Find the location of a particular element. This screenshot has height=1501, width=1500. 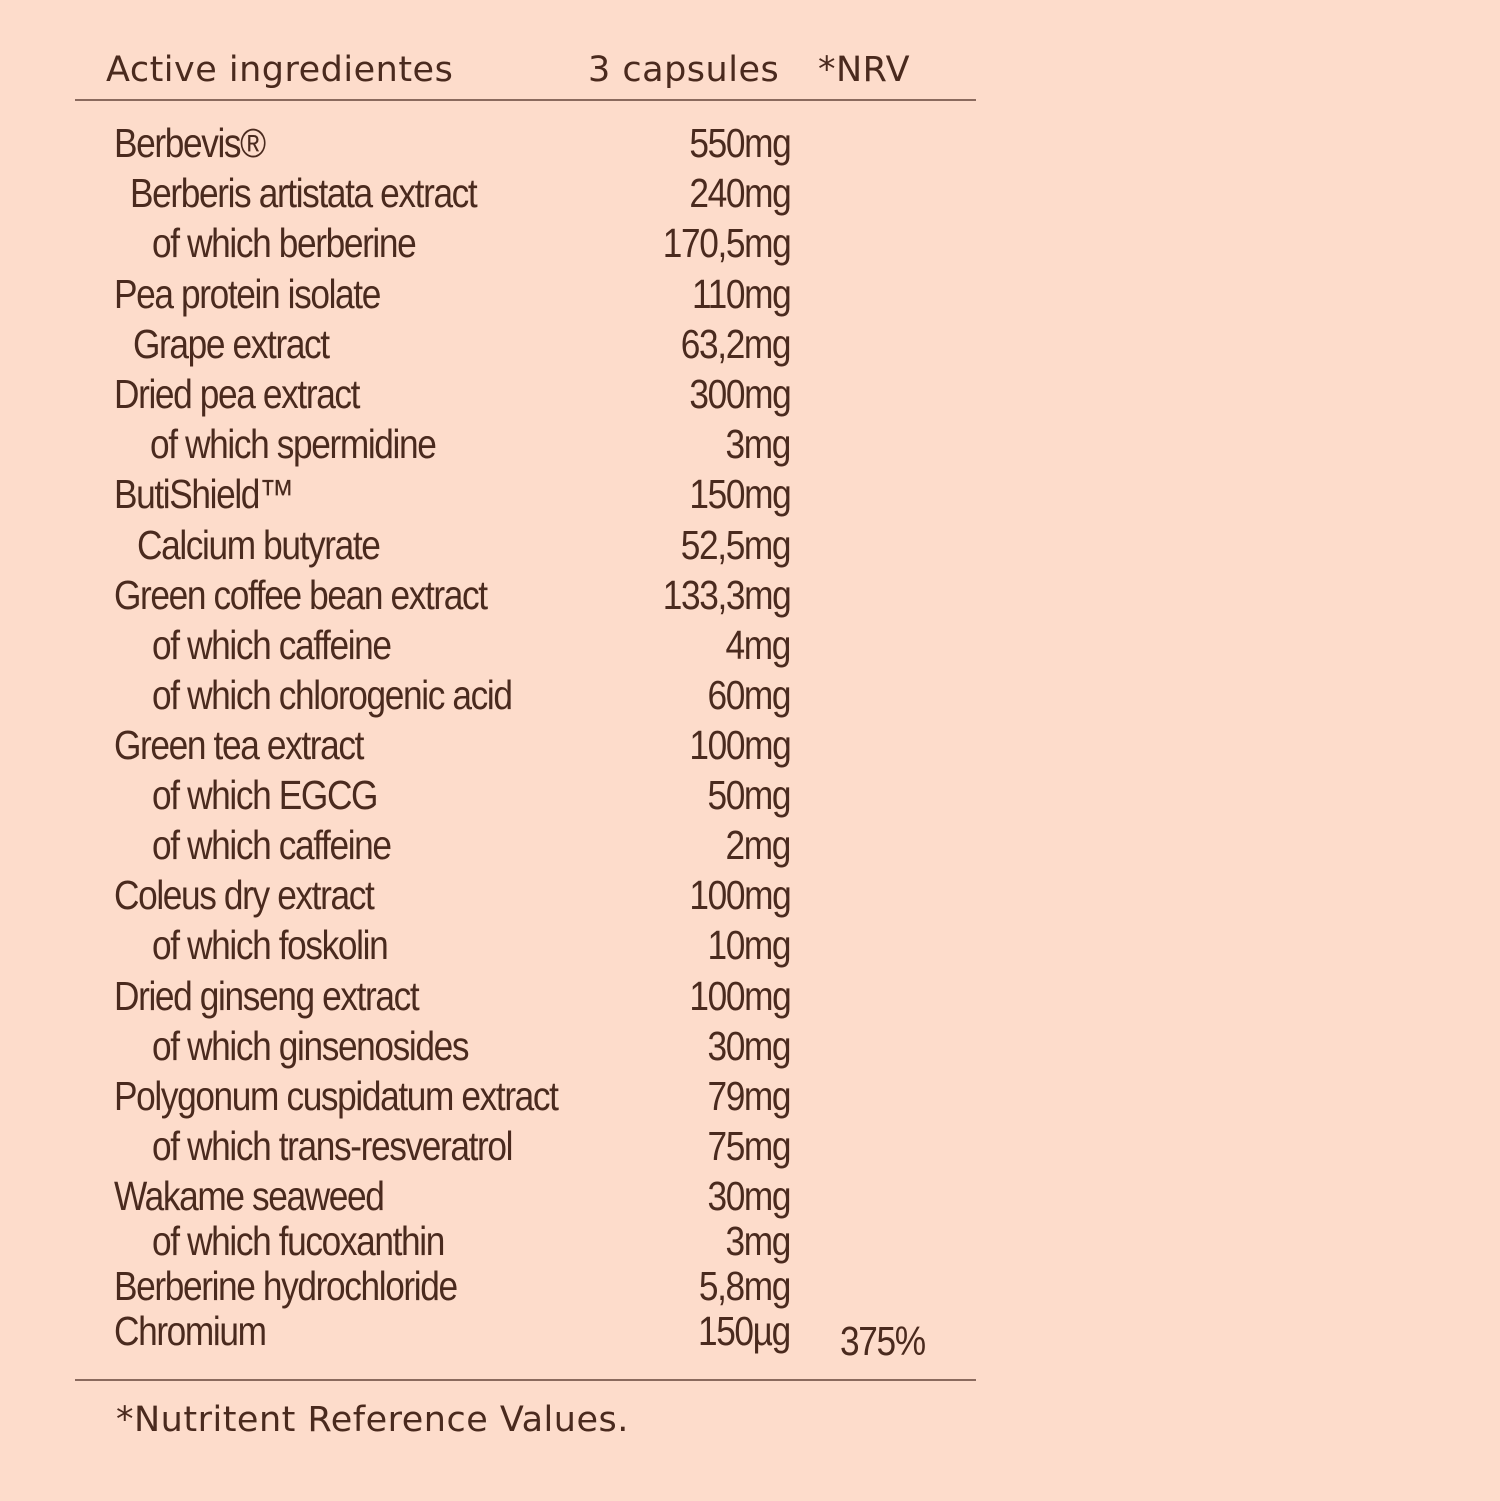

ingredient-name: of which spermidine is located at coordinates (293, 444).